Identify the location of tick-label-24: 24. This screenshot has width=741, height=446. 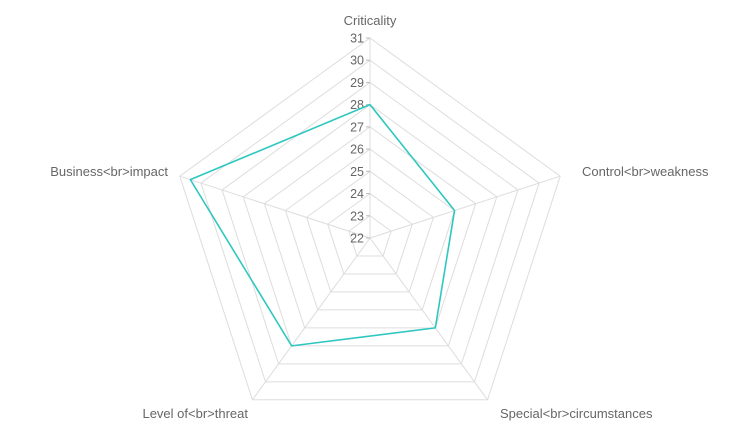
(357, 194).